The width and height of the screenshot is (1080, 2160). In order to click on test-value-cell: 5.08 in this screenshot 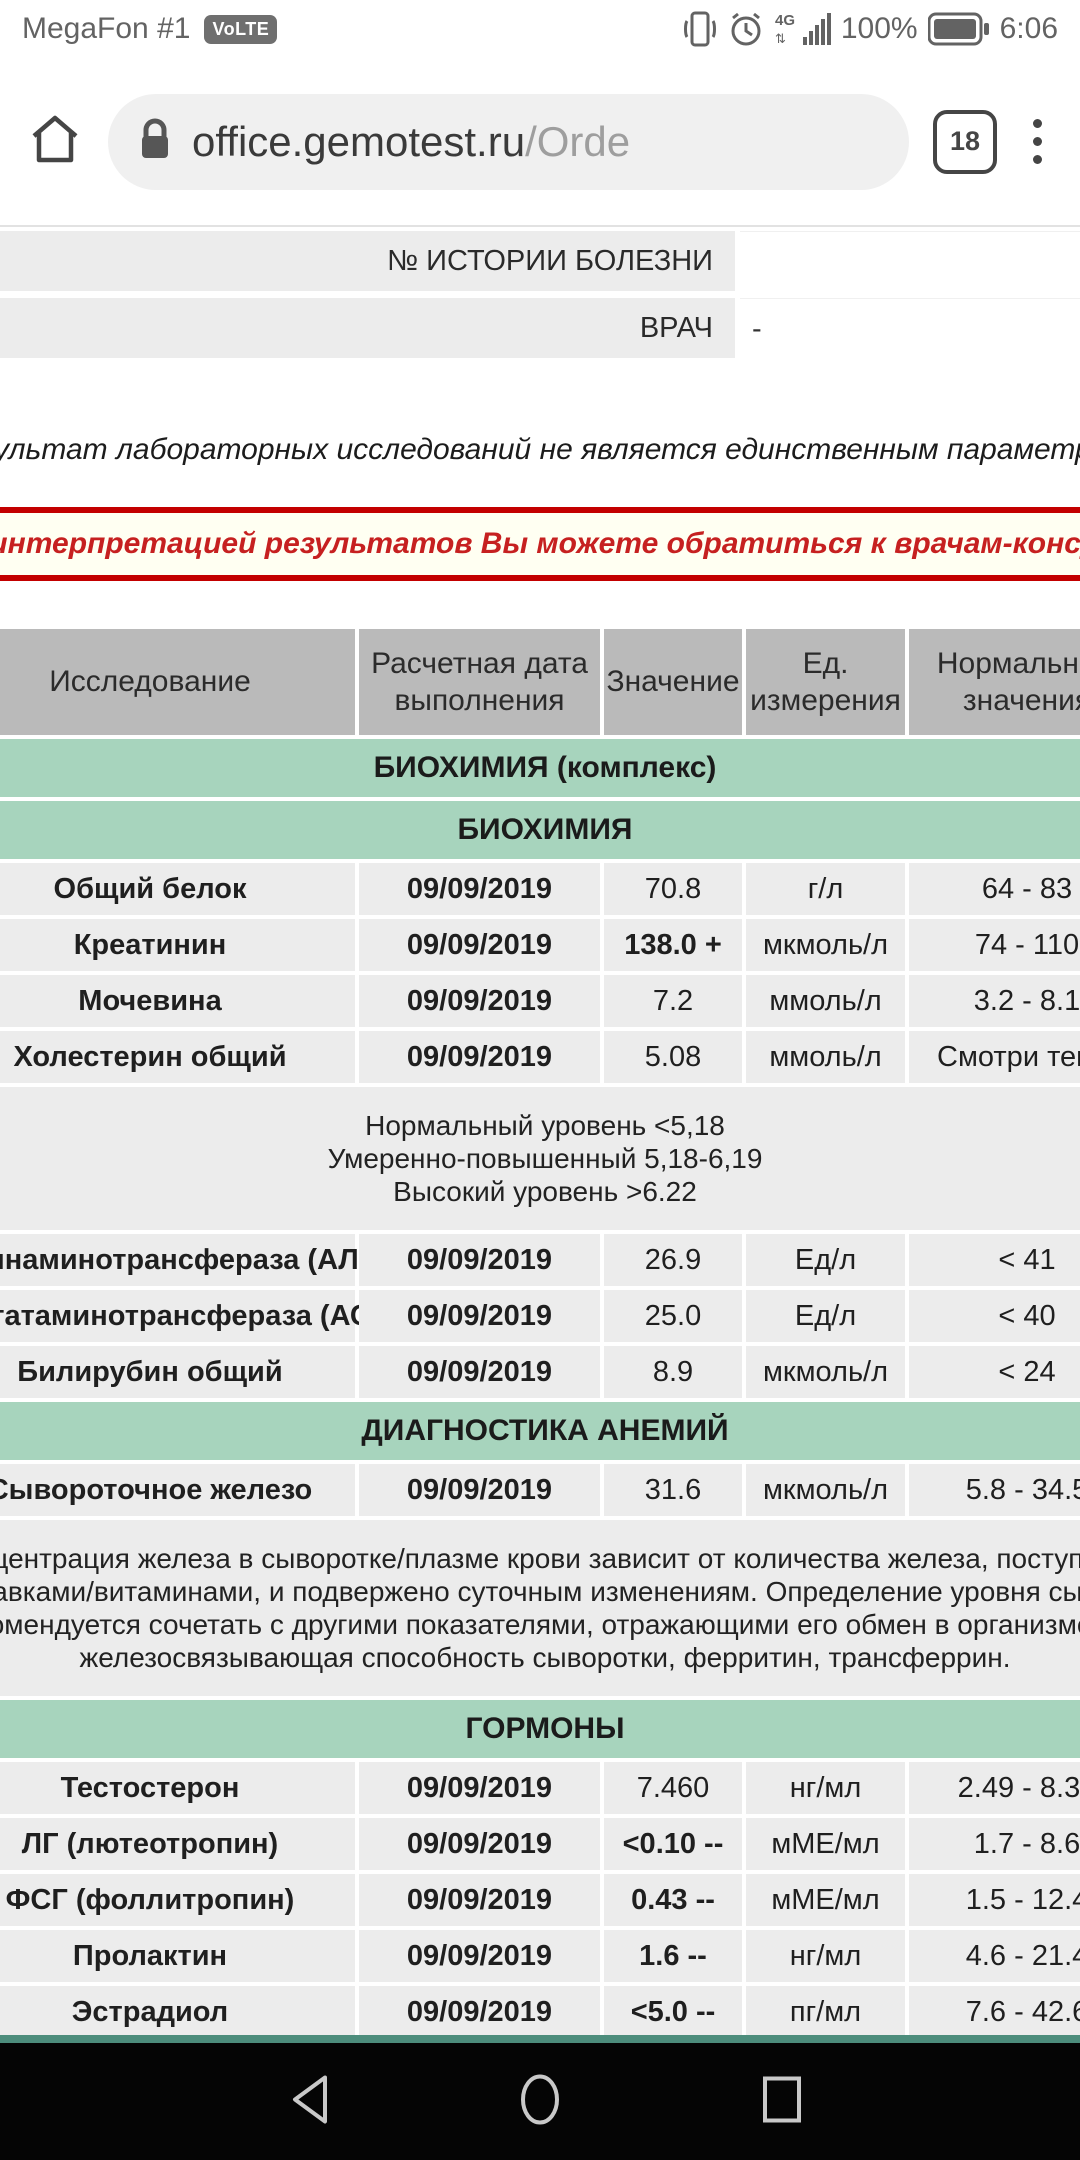, I will do `click(673, 1057)`.